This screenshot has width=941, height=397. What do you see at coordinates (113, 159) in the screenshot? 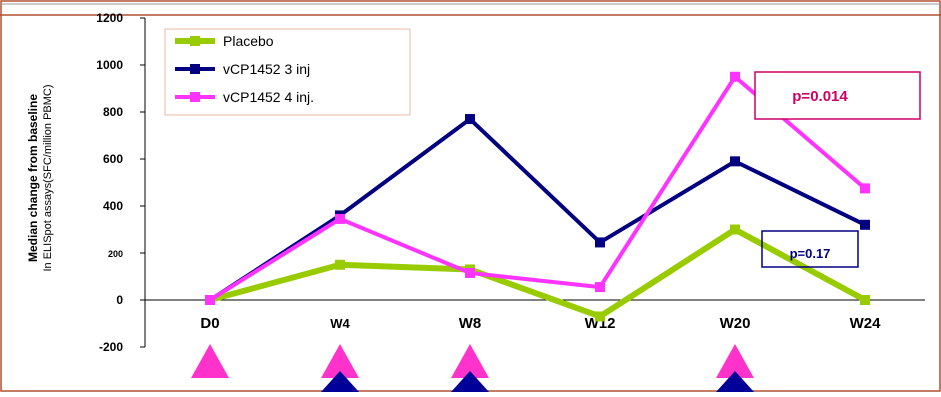
I see `y-tick-label: 600` at bounding box center [113, 159].